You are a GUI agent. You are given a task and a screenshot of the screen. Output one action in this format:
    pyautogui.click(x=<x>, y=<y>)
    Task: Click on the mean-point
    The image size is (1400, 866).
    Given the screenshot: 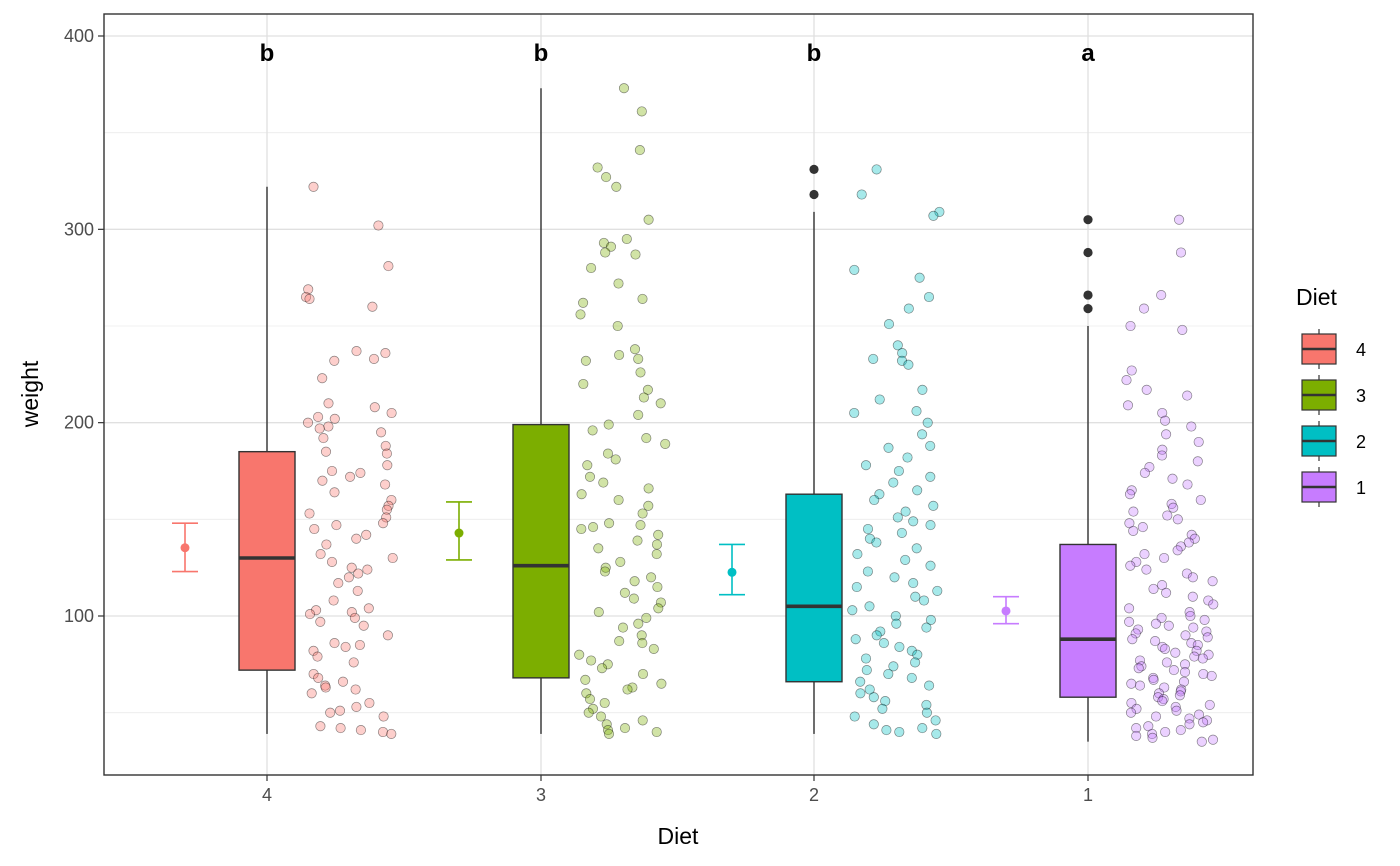 What is the action you would take?
    pyautogui.click(x=732, y=572)
    